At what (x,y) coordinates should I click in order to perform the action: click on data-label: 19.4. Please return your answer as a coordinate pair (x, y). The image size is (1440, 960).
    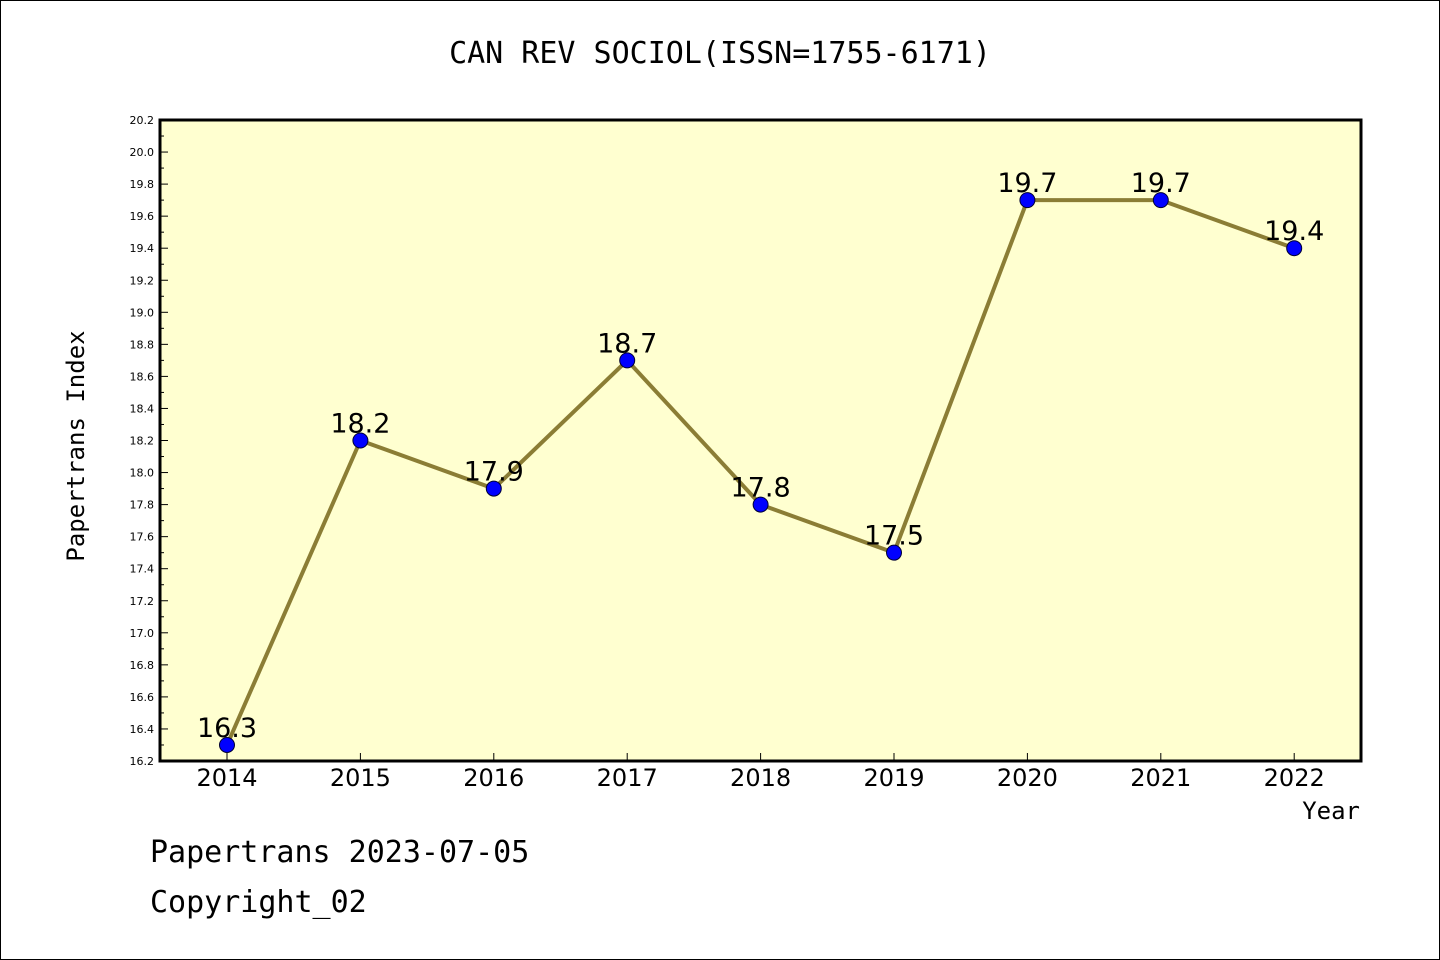
    Looking at the image, I should click on (1294, 231).